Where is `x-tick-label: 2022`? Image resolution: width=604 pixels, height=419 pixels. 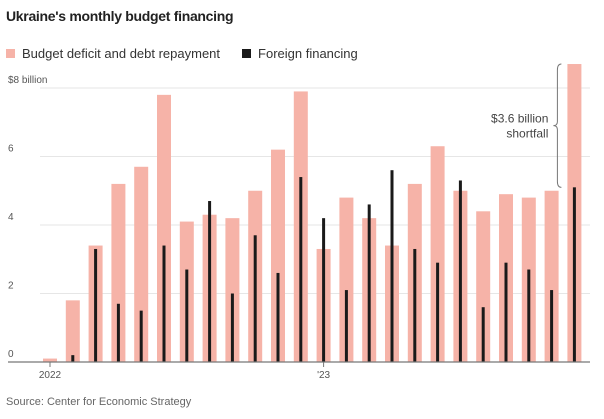
x-tick-label: 2022 is located at coordinates (50, 375).